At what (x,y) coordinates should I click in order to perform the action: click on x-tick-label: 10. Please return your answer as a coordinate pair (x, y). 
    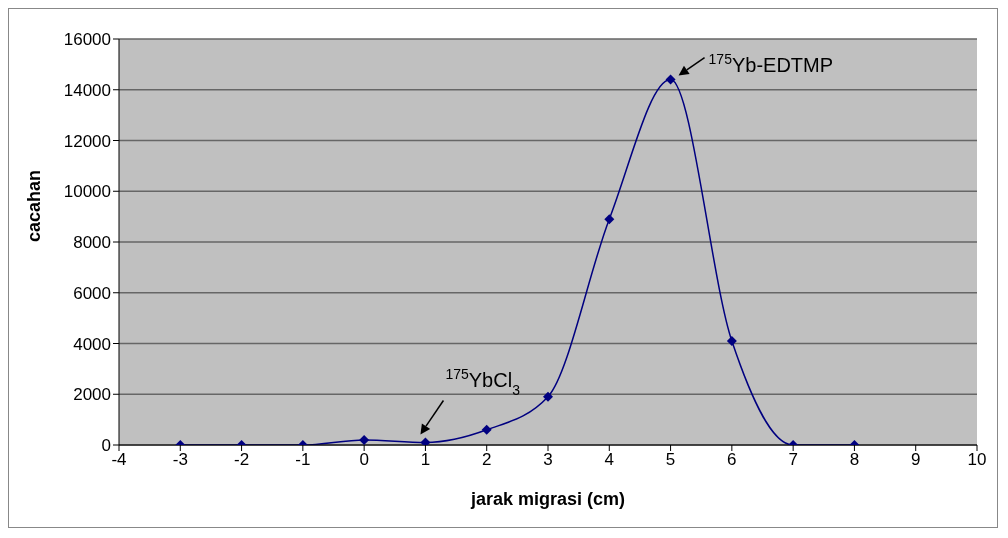
    Looking at the image, I should click on (977, 460).